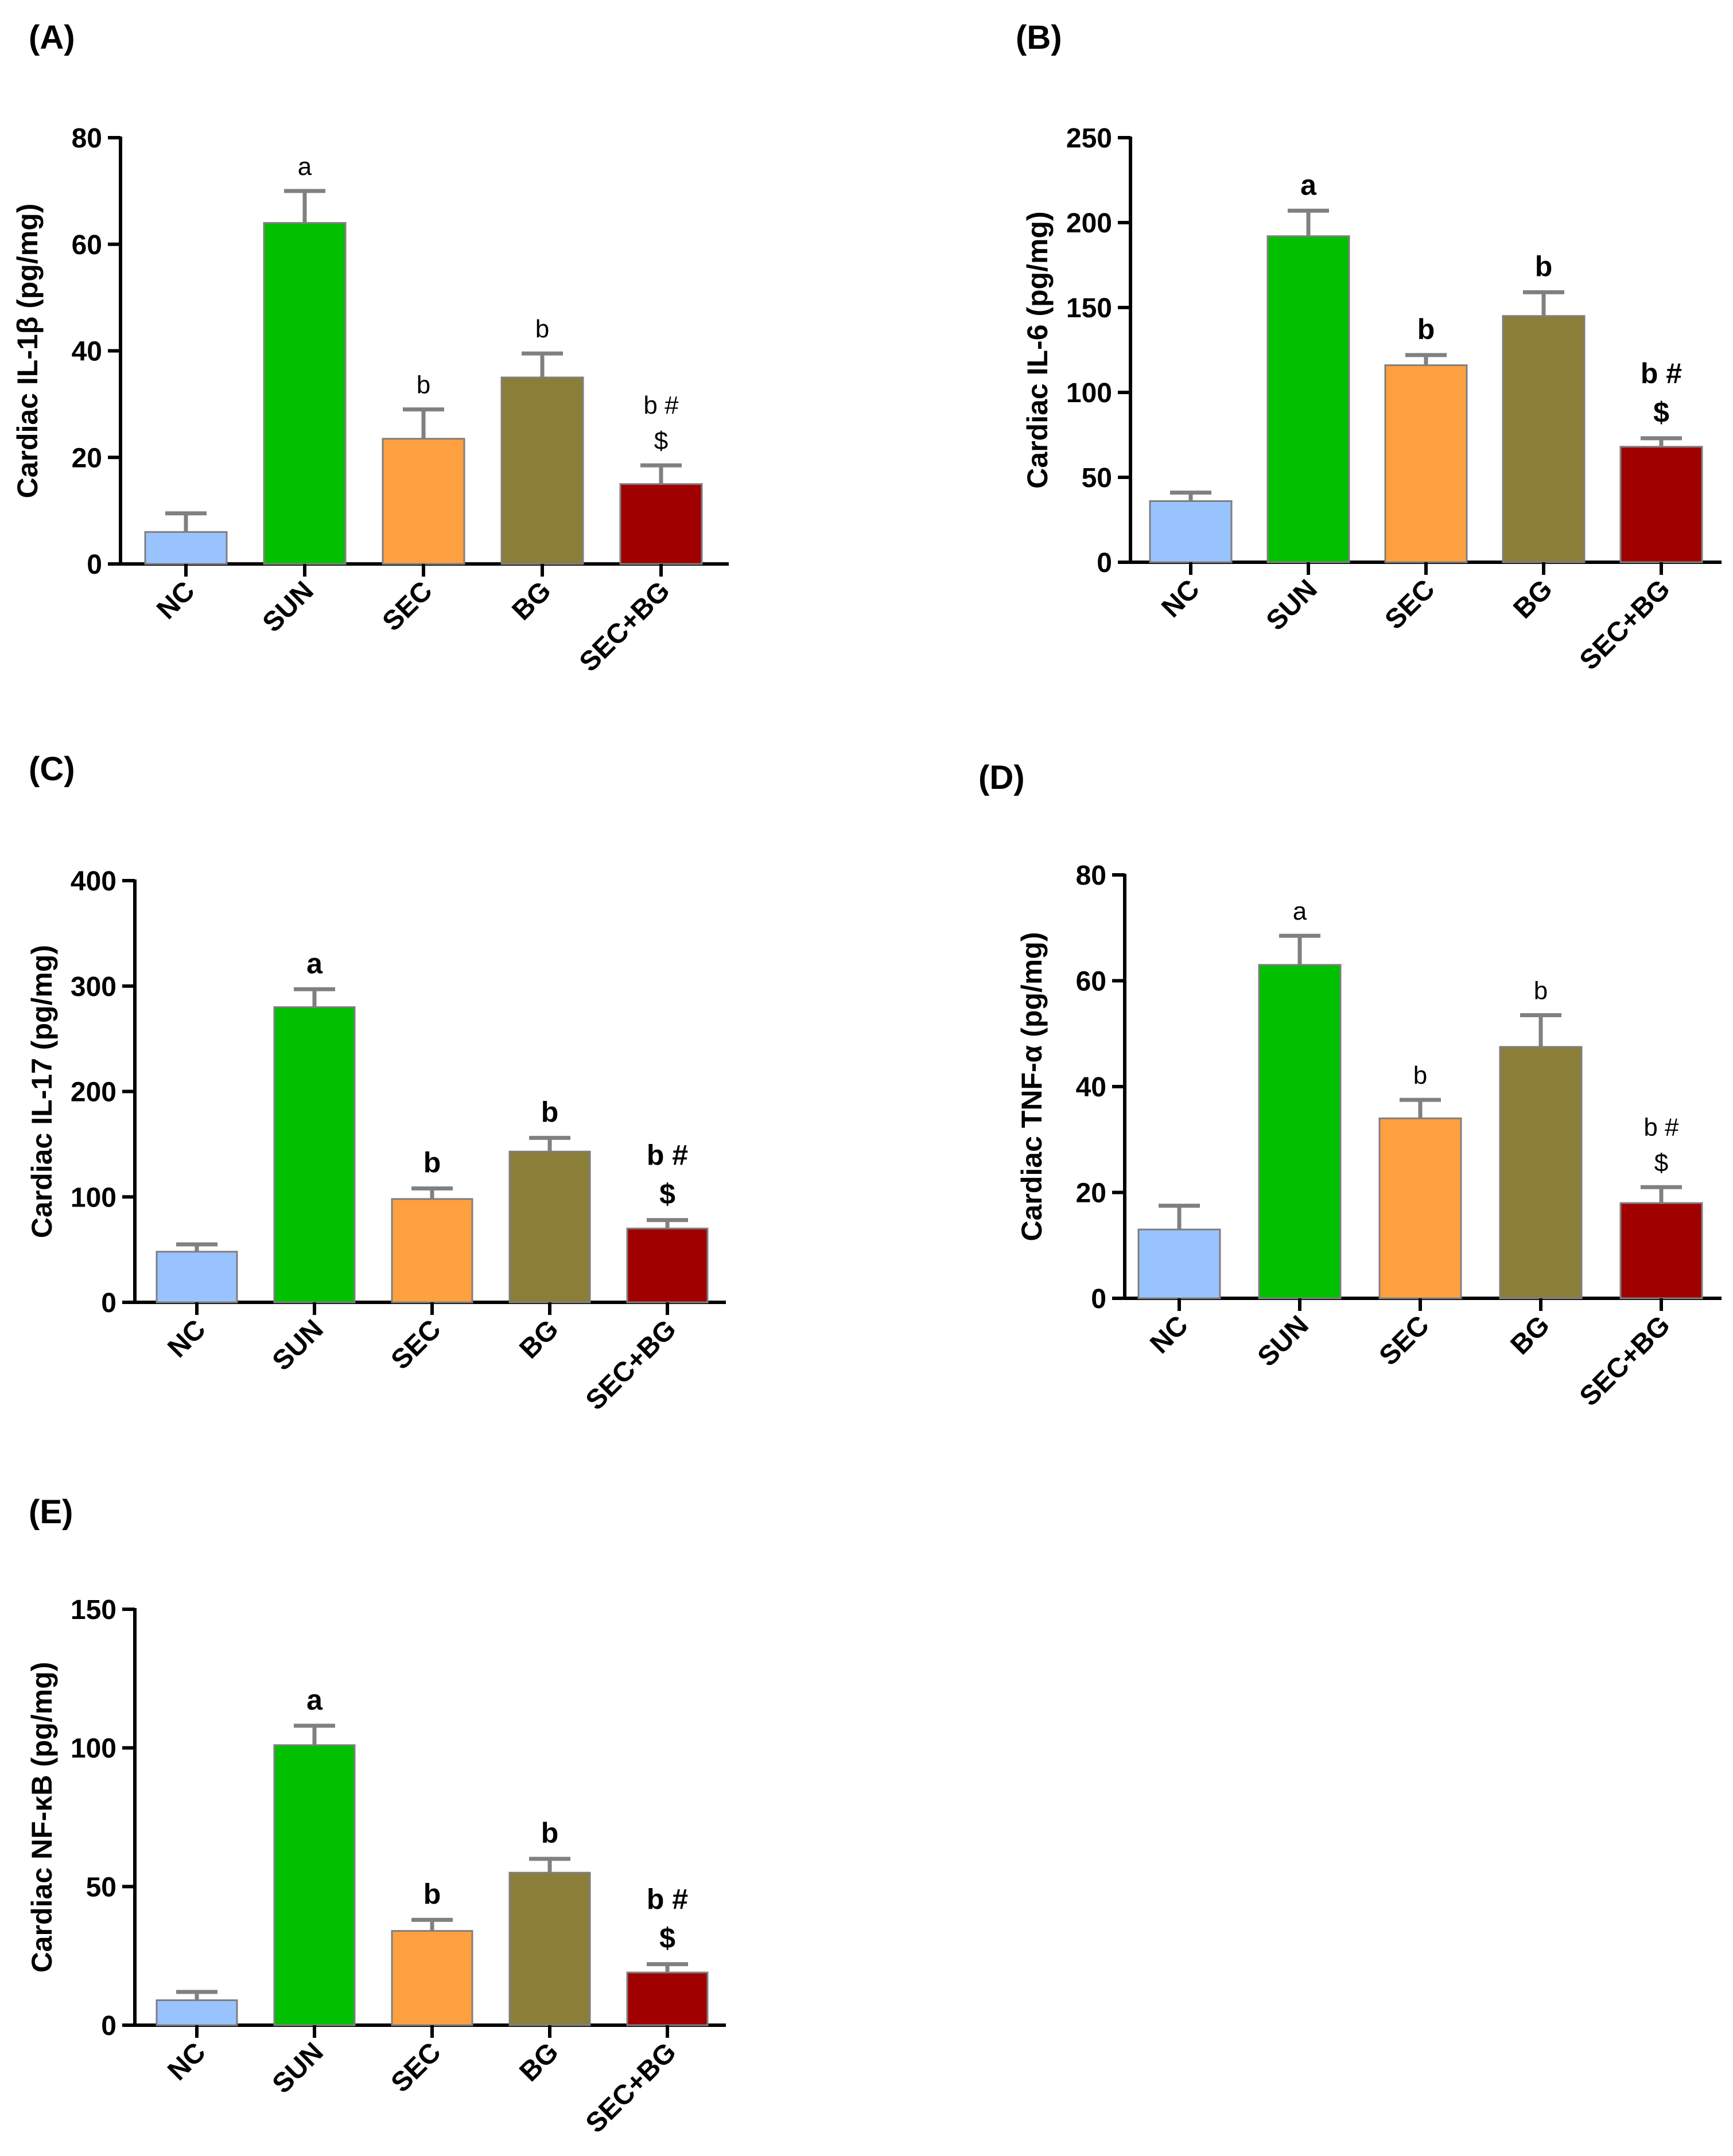 The image size is (1733, 2156). I want to click on y-axis-title: Cardiac IL-6 (pg/mg), so click(1037, 349).